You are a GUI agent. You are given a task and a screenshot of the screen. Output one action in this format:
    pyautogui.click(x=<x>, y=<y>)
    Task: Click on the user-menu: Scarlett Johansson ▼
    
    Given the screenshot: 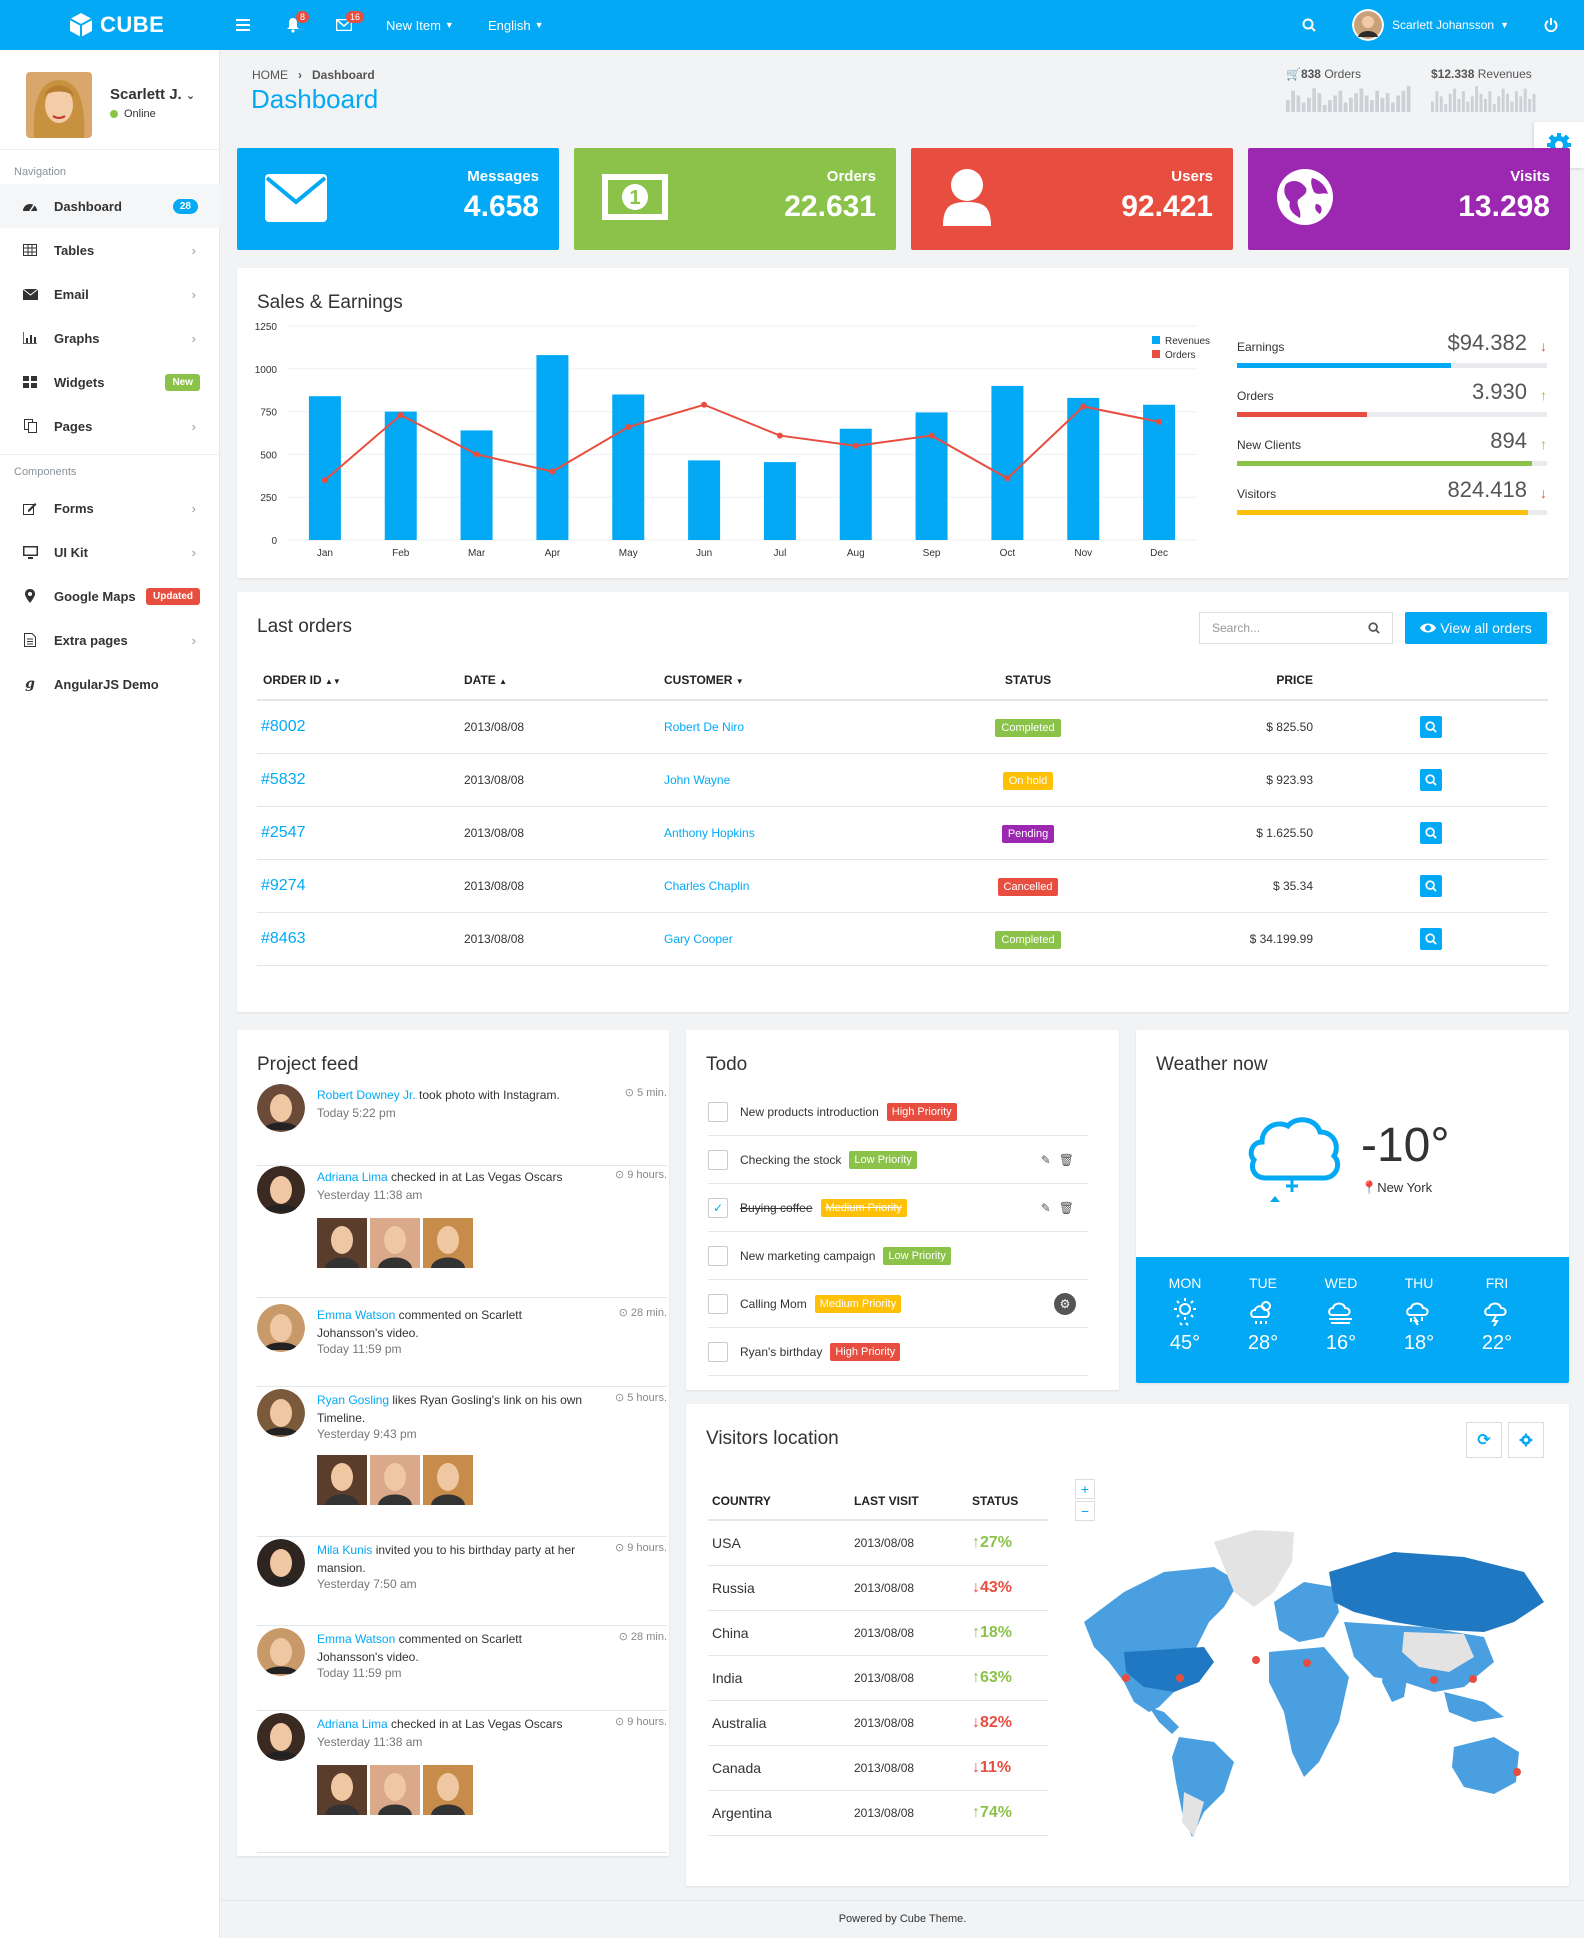 What is the action you would take?
    pyautogui.click(x=1430, y=25)
    